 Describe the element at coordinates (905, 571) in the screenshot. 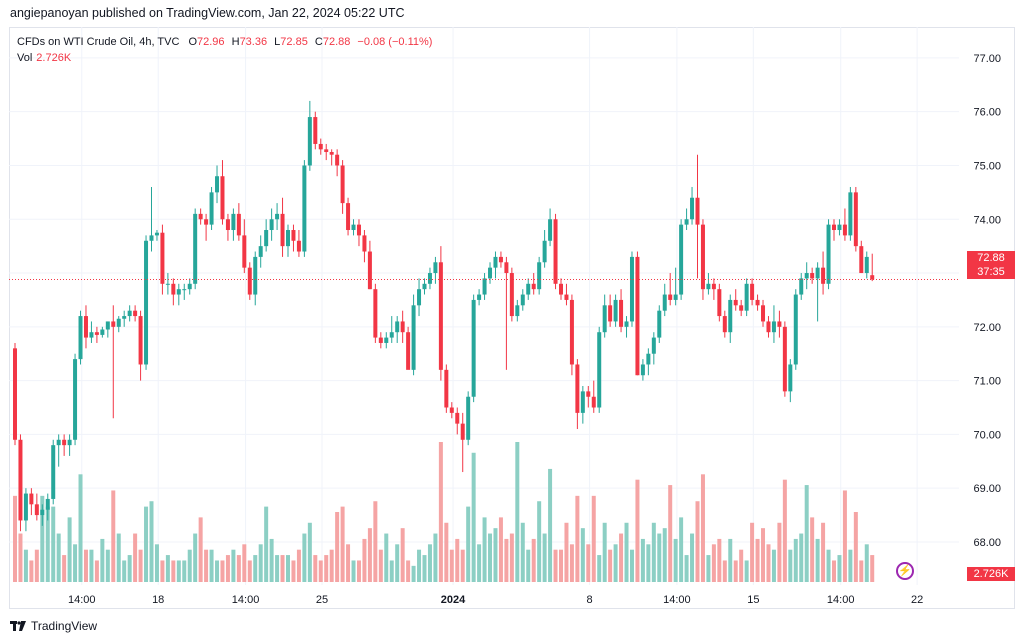

I see `lightning-icon: ⚡` at that location.